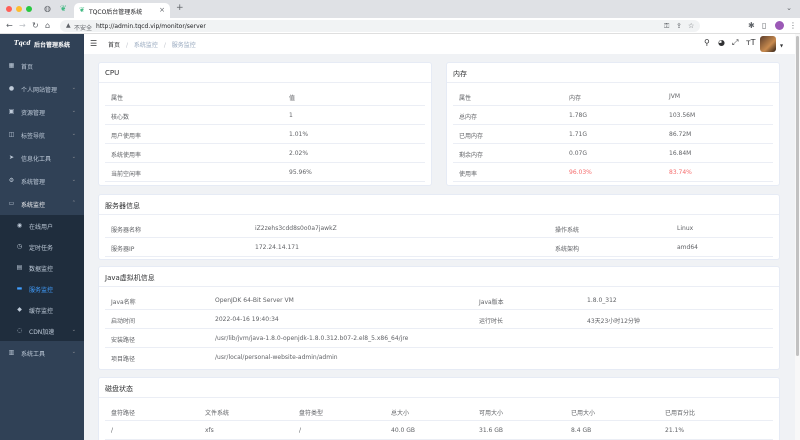 The width and height of the screenshot is (800, 440). What do you see at coordinates (680, 153) in the screenshot?
I see `cell: 16.84M` at bounding box center [680, 153].